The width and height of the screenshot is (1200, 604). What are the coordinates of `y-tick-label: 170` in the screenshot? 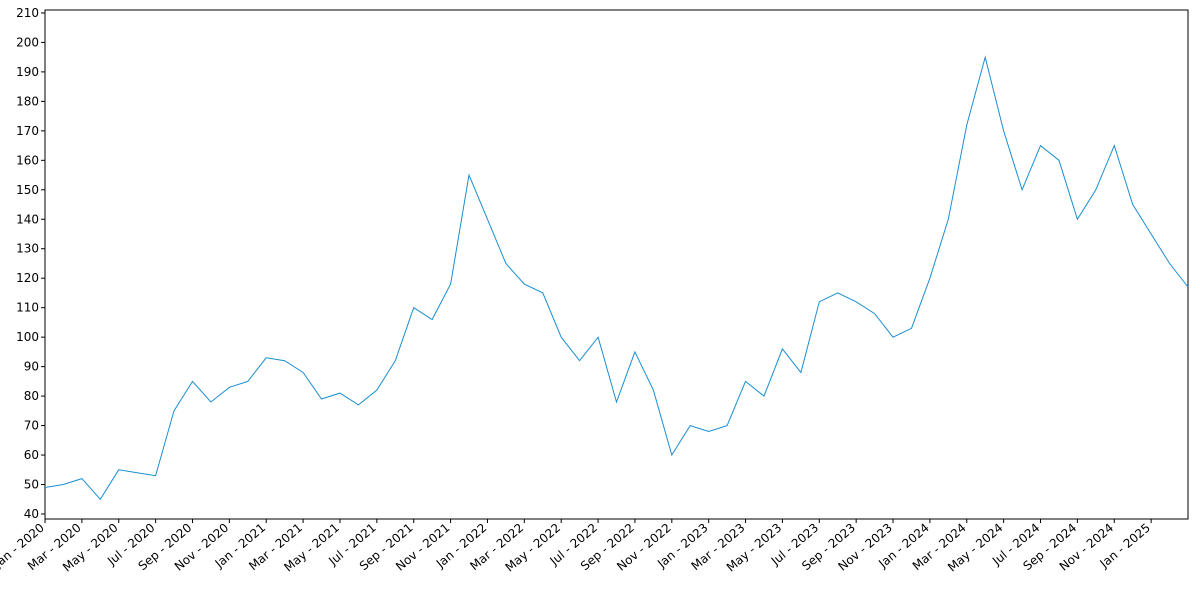 It's located at (27, 131).